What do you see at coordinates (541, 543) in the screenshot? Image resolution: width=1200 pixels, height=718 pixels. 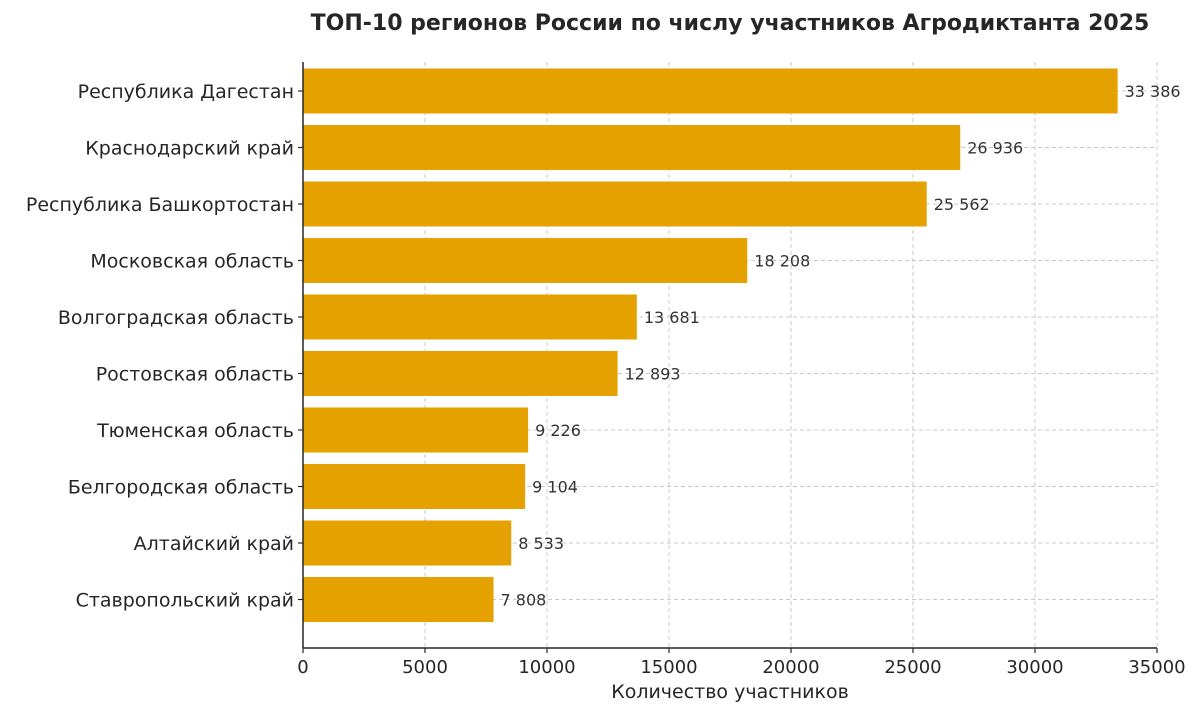 I see `value-label: 8 533` at bounding box center [541, 543].